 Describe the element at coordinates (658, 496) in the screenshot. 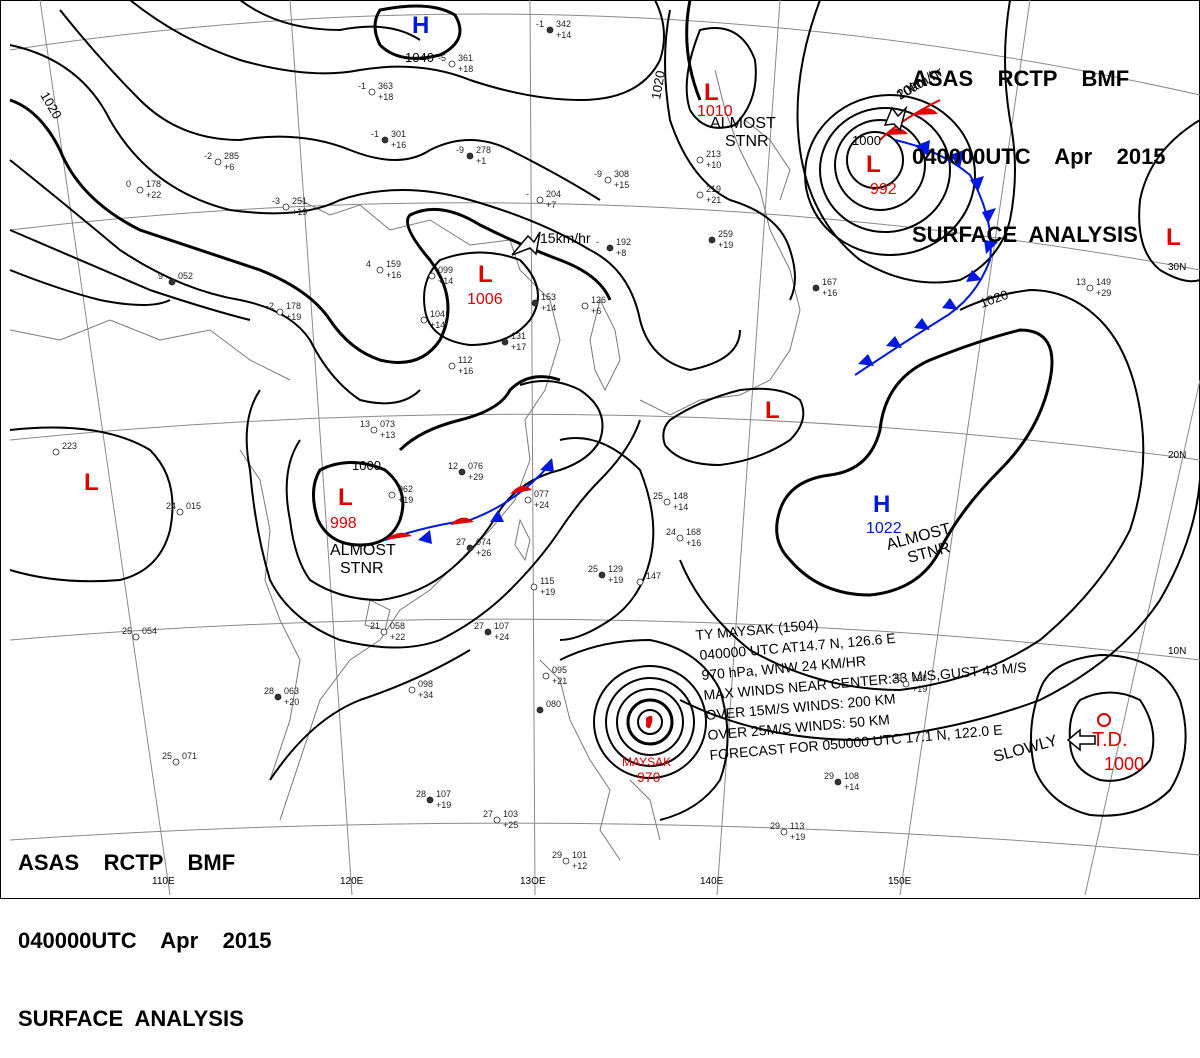

I see `station-temp: 25` at that location.